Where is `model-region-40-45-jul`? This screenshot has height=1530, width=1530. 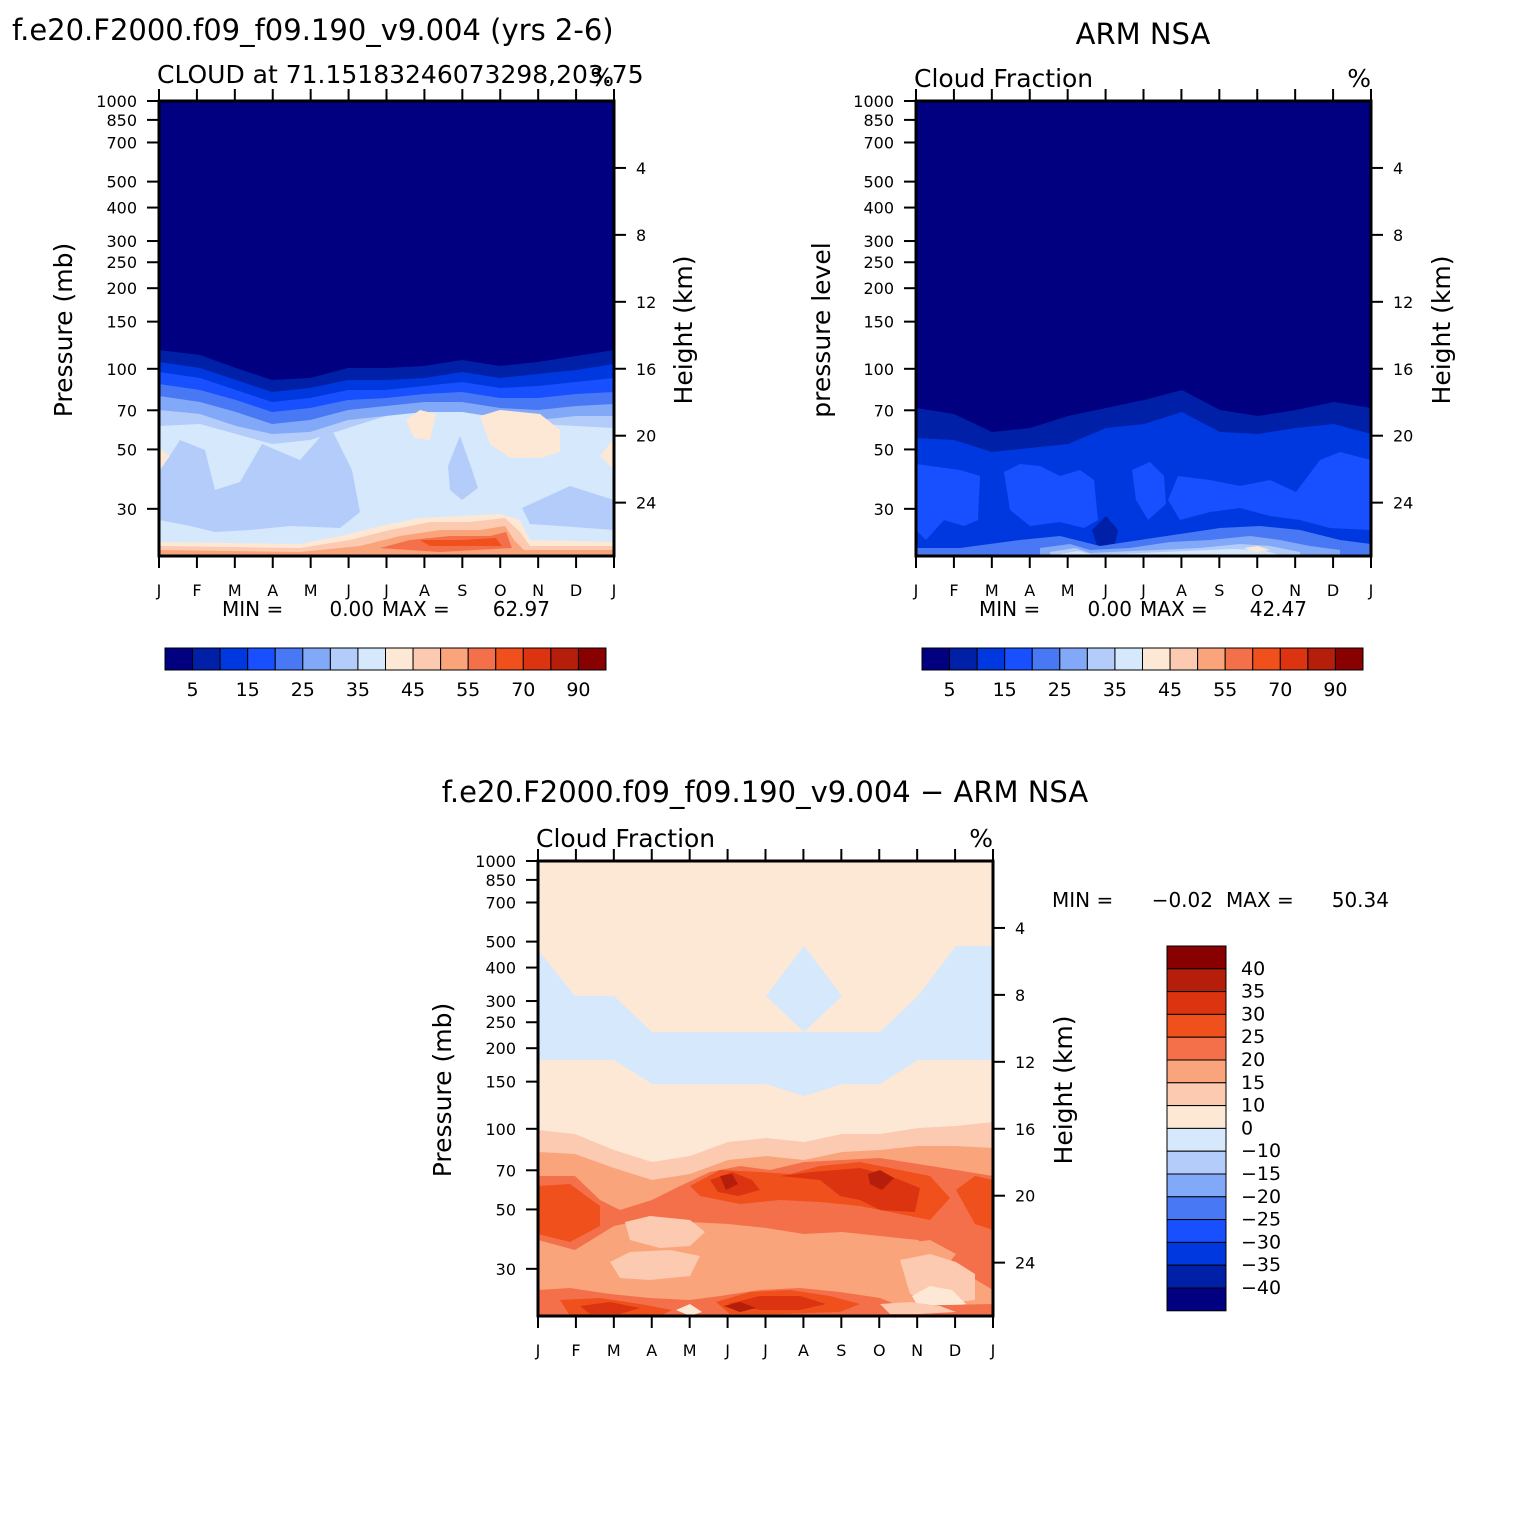
model-region-40-45-jul is located at coordinates (421, 425).